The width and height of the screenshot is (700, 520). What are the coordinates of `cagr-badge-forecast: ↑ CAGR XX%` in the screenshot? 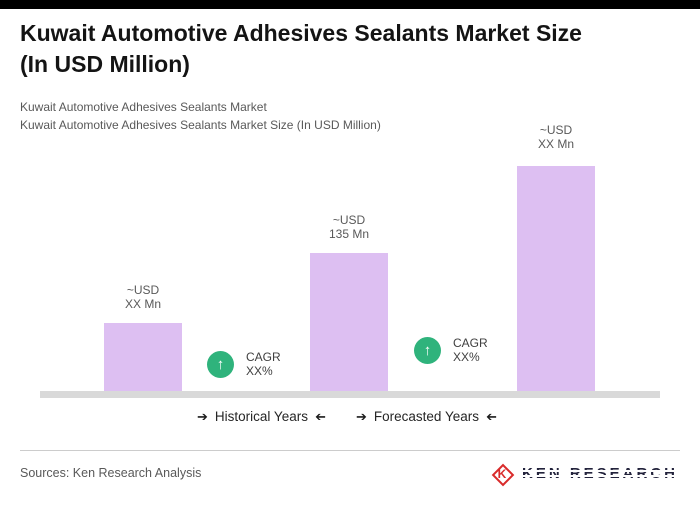 It's located at (451, 350).